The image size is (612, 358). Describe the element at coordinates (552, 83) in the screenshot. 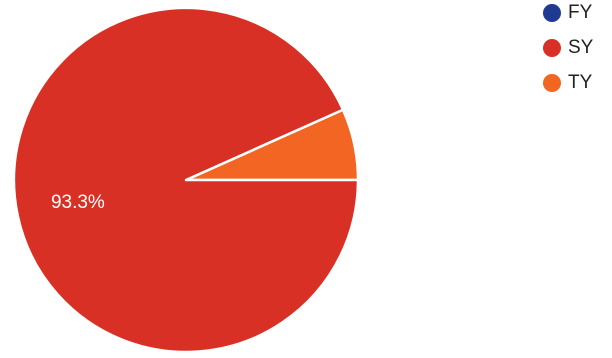

I see `legend-swatch-ty` at that location.